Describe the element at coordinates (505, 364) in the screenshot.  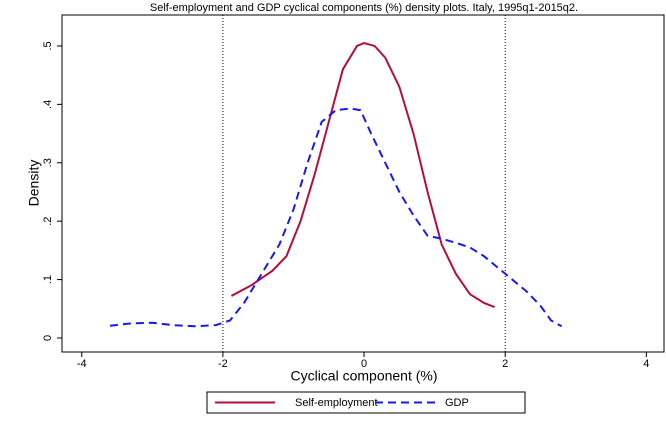
I see `x-tick-label: 2` at that location.